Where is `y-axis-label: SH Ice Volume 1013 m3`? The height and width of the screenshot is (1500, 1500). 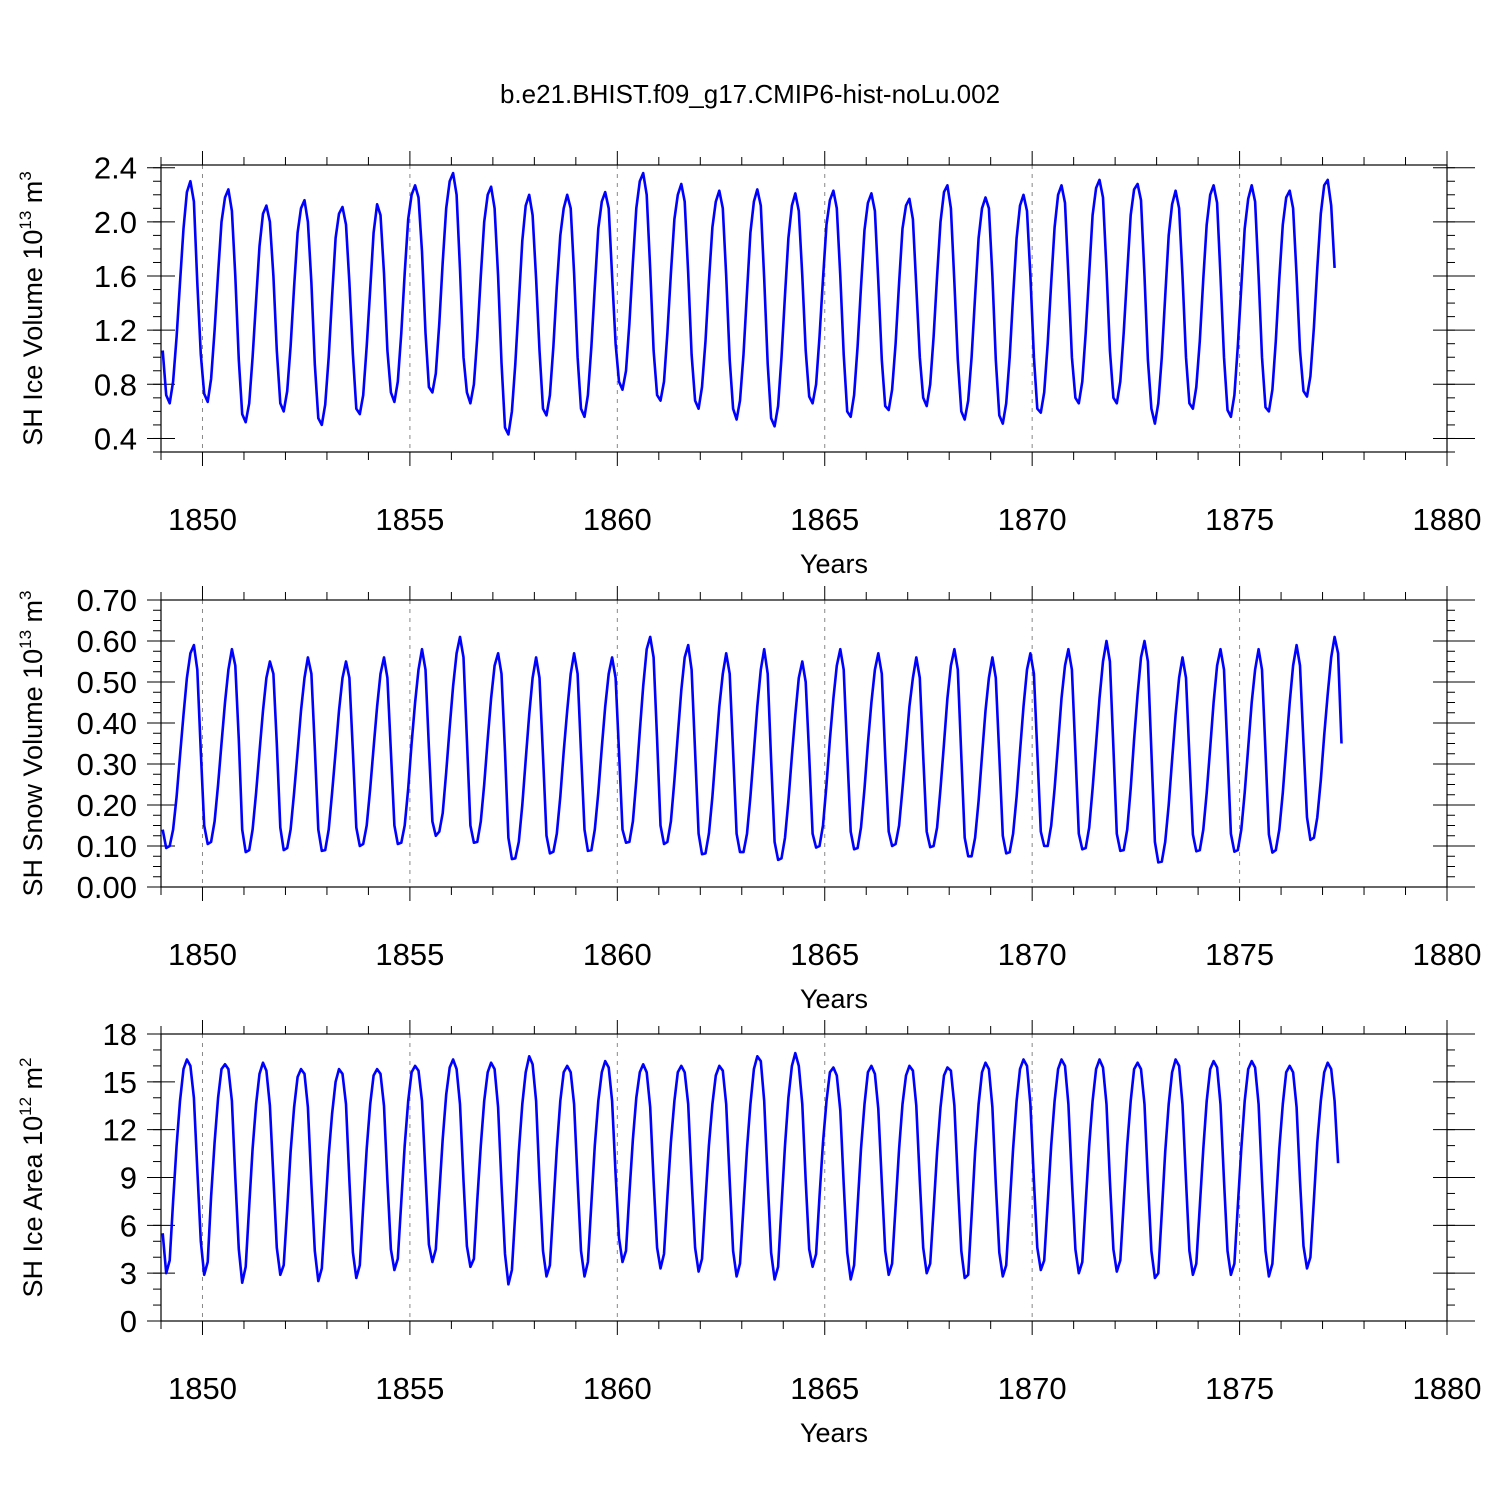
y-axis-label: SH Ice Volume 1013 m3 is located at coordinates (32, 308).